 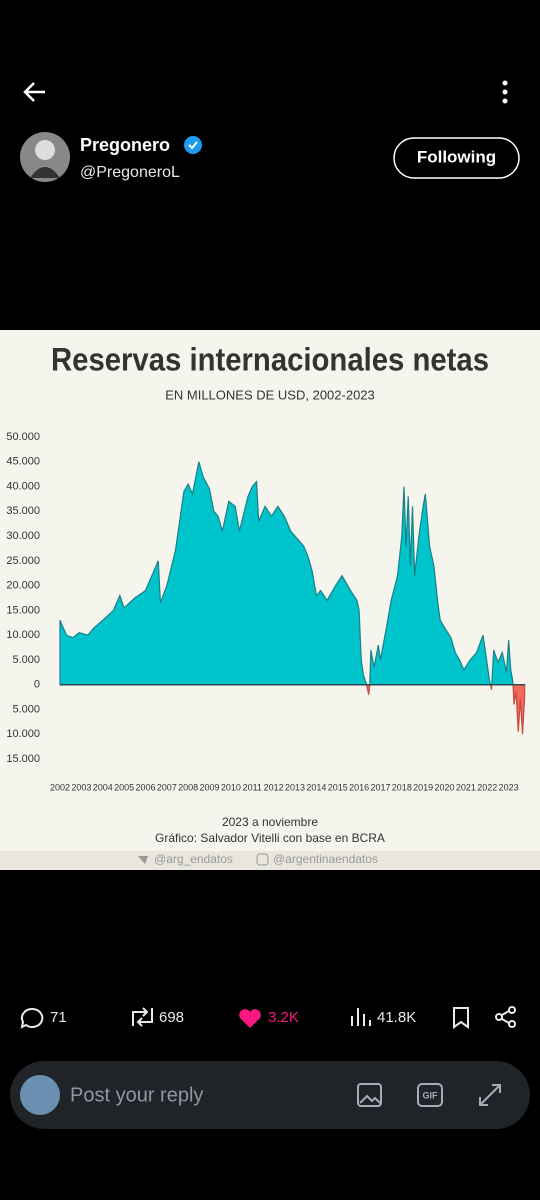 I want to click on x-tick-label: 2004, so click(x=103, y=787).